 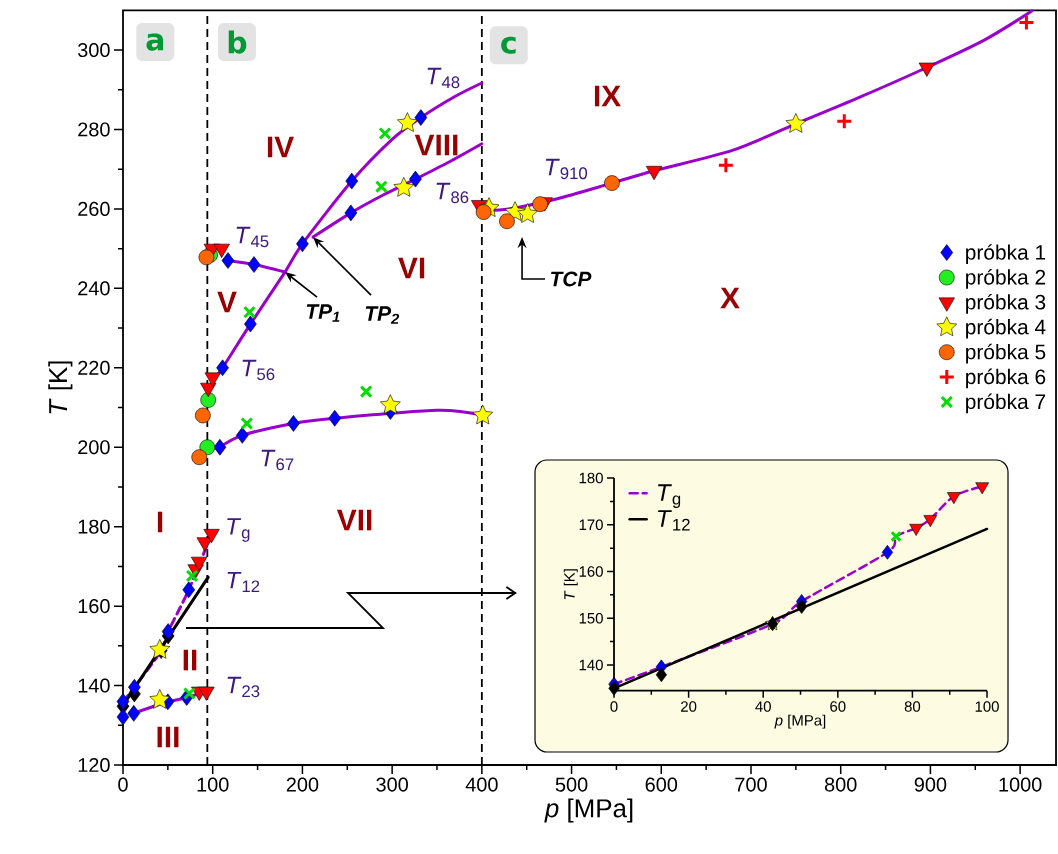 I want to click on annotation: T$_{g}$, so click(x=238, y=530).